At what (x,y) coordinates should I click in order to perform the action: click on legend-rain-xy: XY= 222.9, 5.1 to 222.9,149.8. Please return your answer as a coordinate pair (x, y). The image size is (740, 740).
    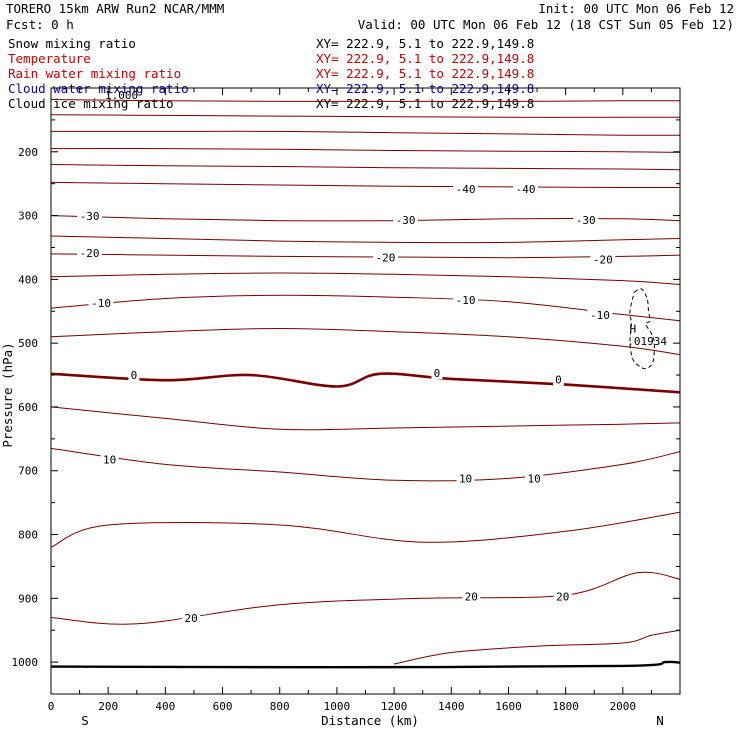
    Looking at the image, I should click on (425, 73).